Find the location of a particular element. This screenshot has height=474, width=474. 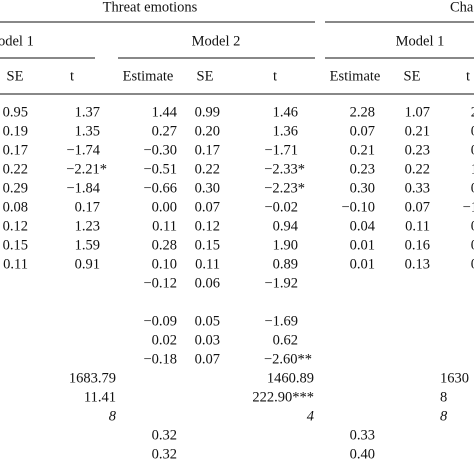

cell: 0.10 is located at coordinates (164, 264).